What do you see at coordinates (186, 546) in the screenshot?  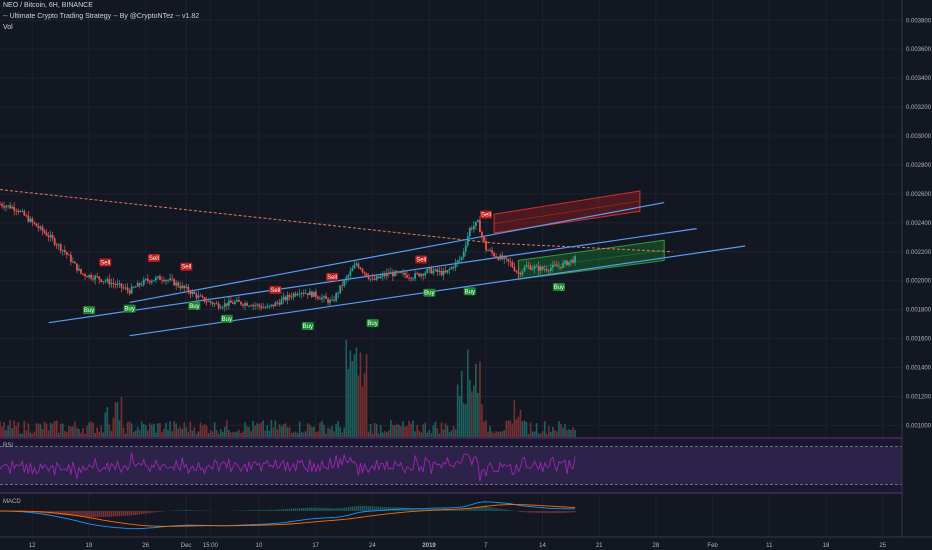 I see `time-tick-label: Dec` at bounding box center [186, 546].